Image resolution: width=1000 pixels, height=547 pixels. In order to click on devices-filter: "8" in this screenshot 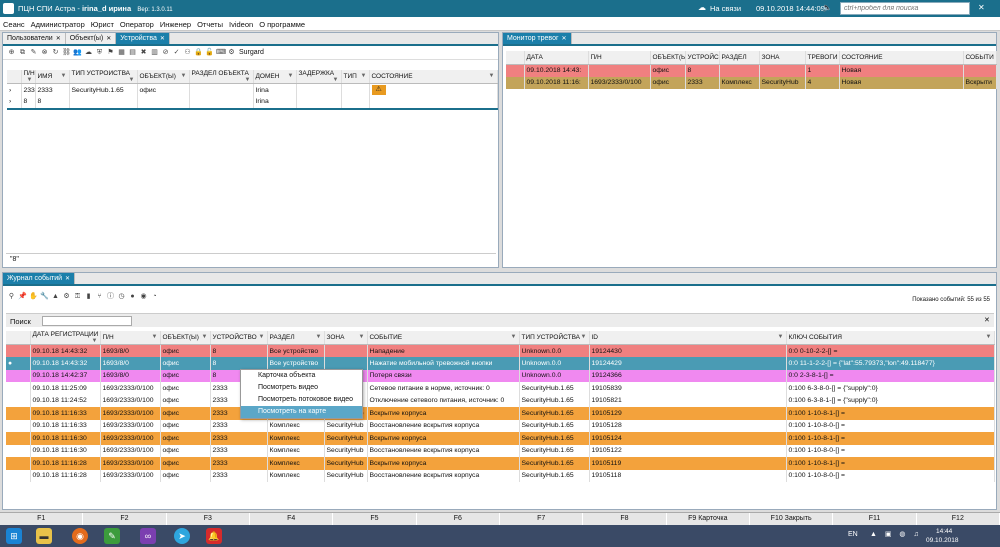, I will do `click(251, 259)`.